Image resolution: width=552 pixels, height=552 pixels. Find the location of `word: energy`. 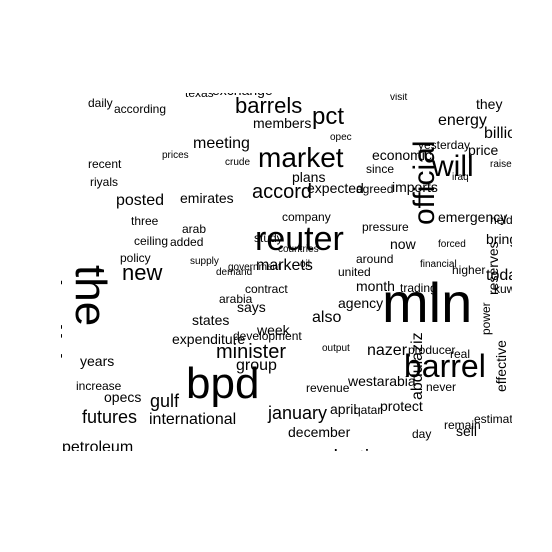

word: energy is located at coordinates (462, 120).